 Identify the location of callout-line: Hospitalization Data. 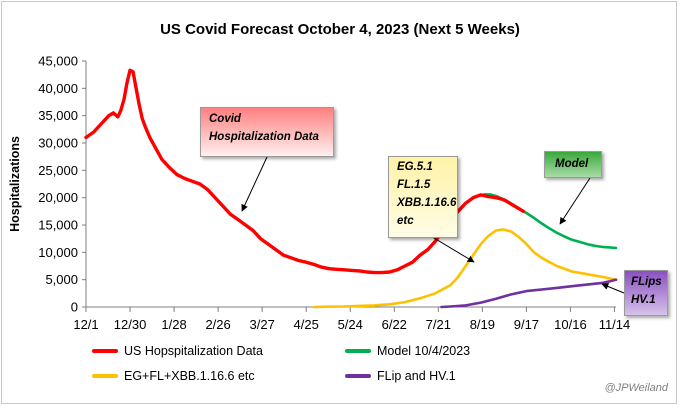
(264, 137).